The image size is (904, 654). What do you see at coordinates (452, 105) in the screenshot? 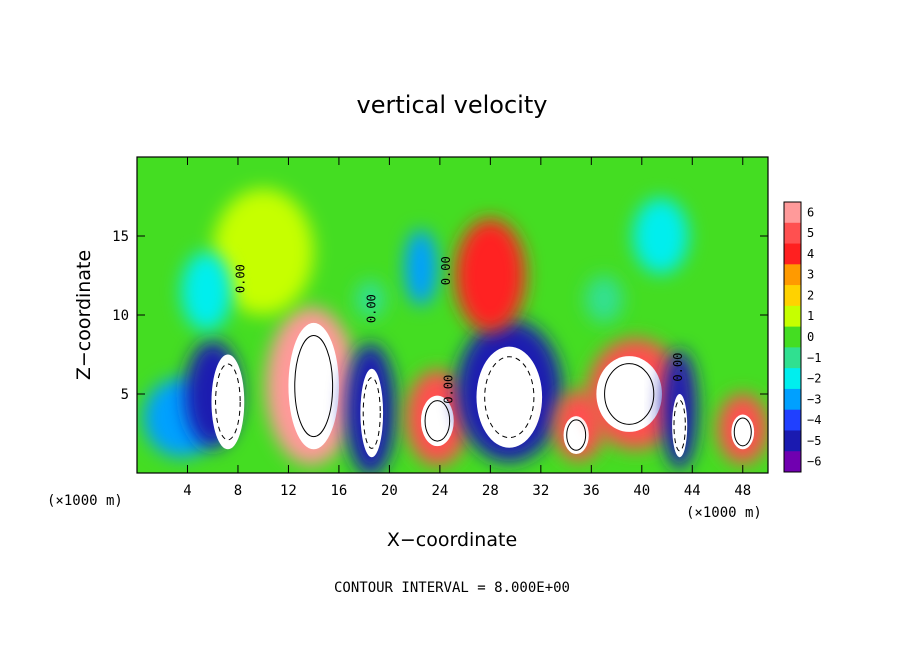
I see `chart-title: vertical velocity` at bounding box center [452, 105].